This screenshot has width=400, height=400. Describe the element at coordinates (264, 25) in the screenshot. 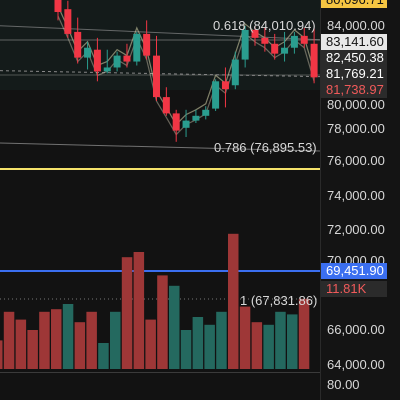

I see `fib-label-0618: 0.618 (84,010.94)` at that location.